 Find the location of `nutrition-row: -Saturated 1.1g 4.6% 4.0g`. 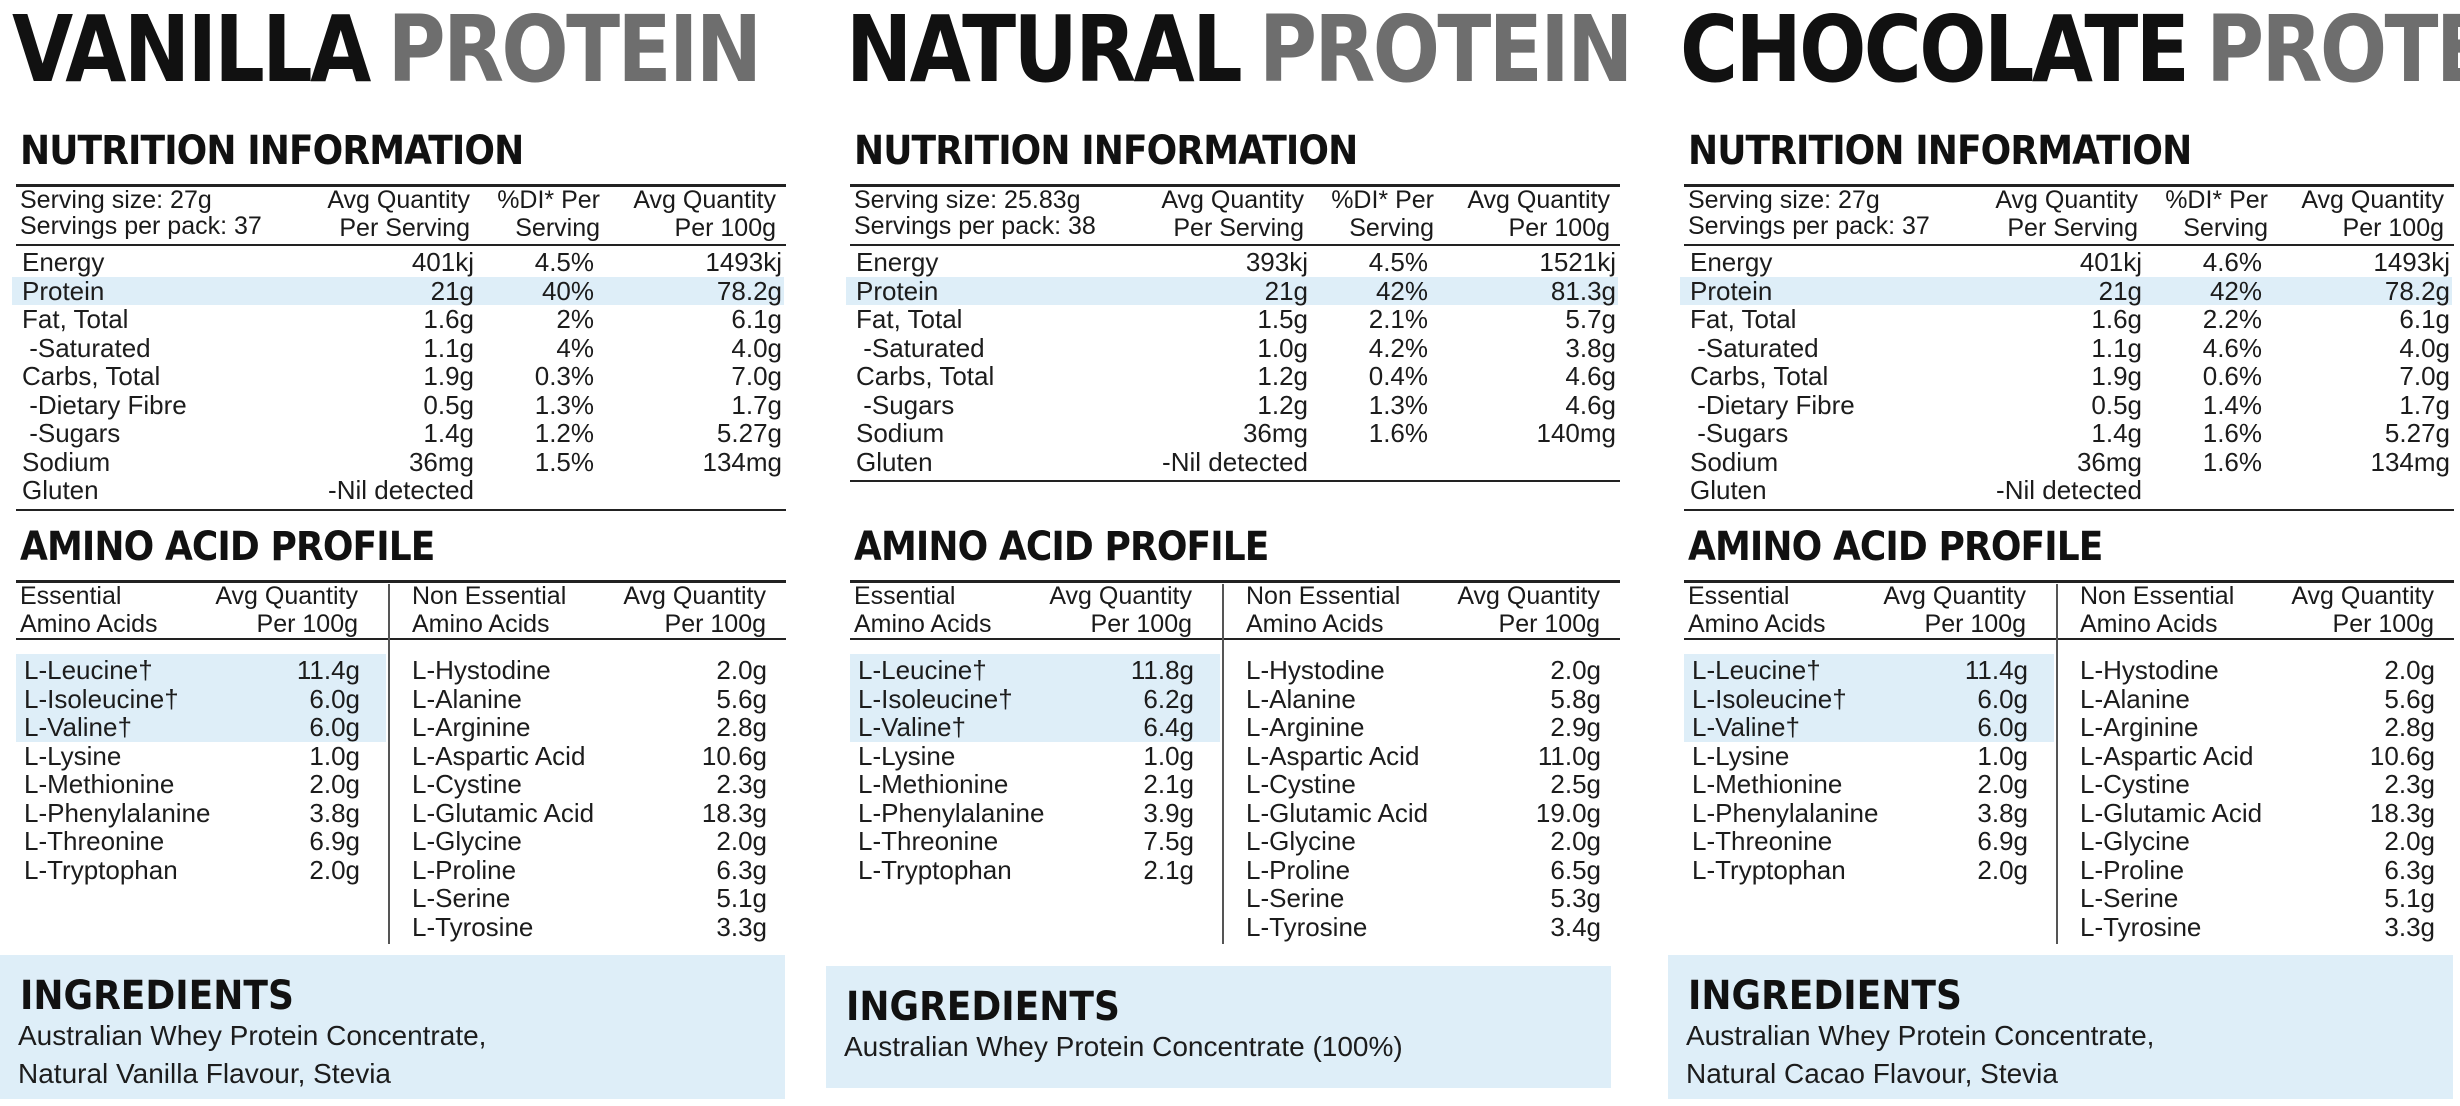

nutrition-row: -Saturated 1.1g 4.6% 4.0g is located at coordinates (2066, 347).